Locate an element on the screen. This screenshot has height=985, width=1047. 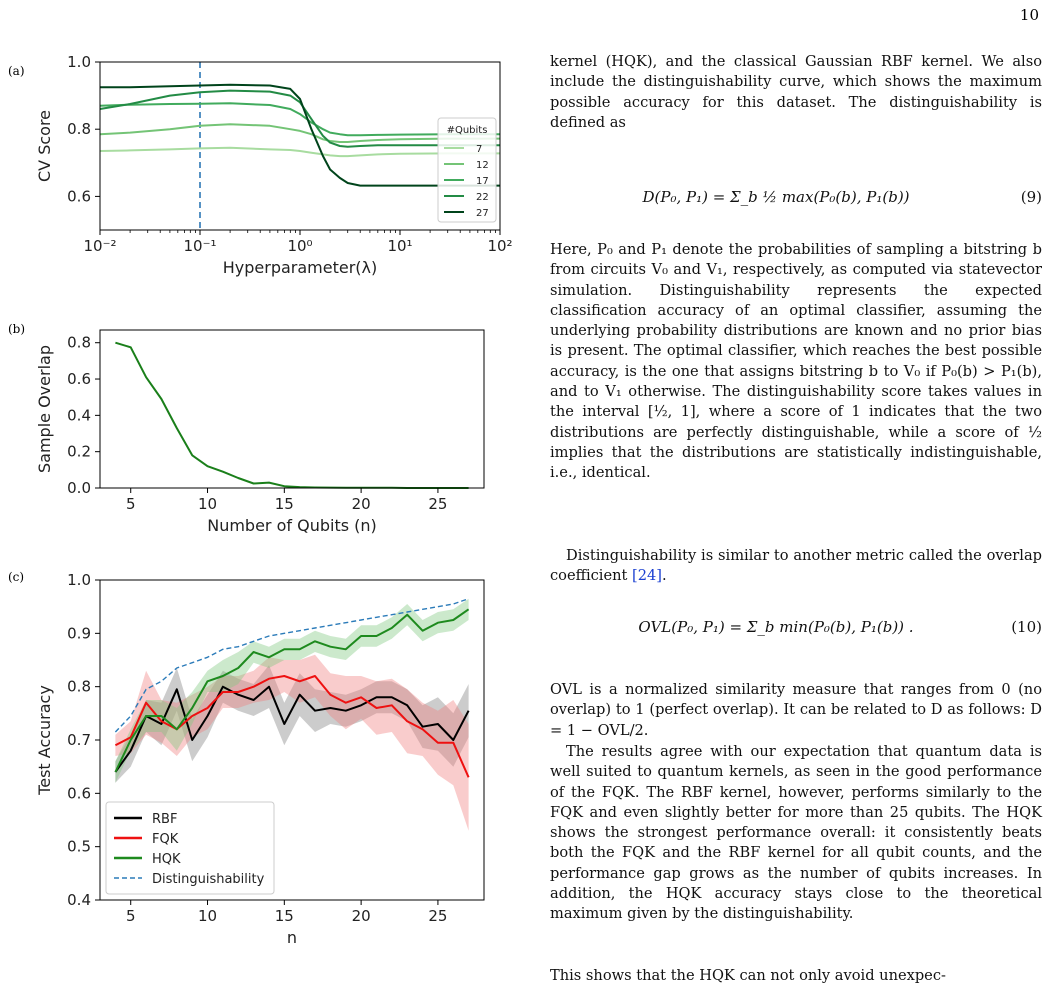
legend-title: #Qubits is located at coordinates (467, 130).